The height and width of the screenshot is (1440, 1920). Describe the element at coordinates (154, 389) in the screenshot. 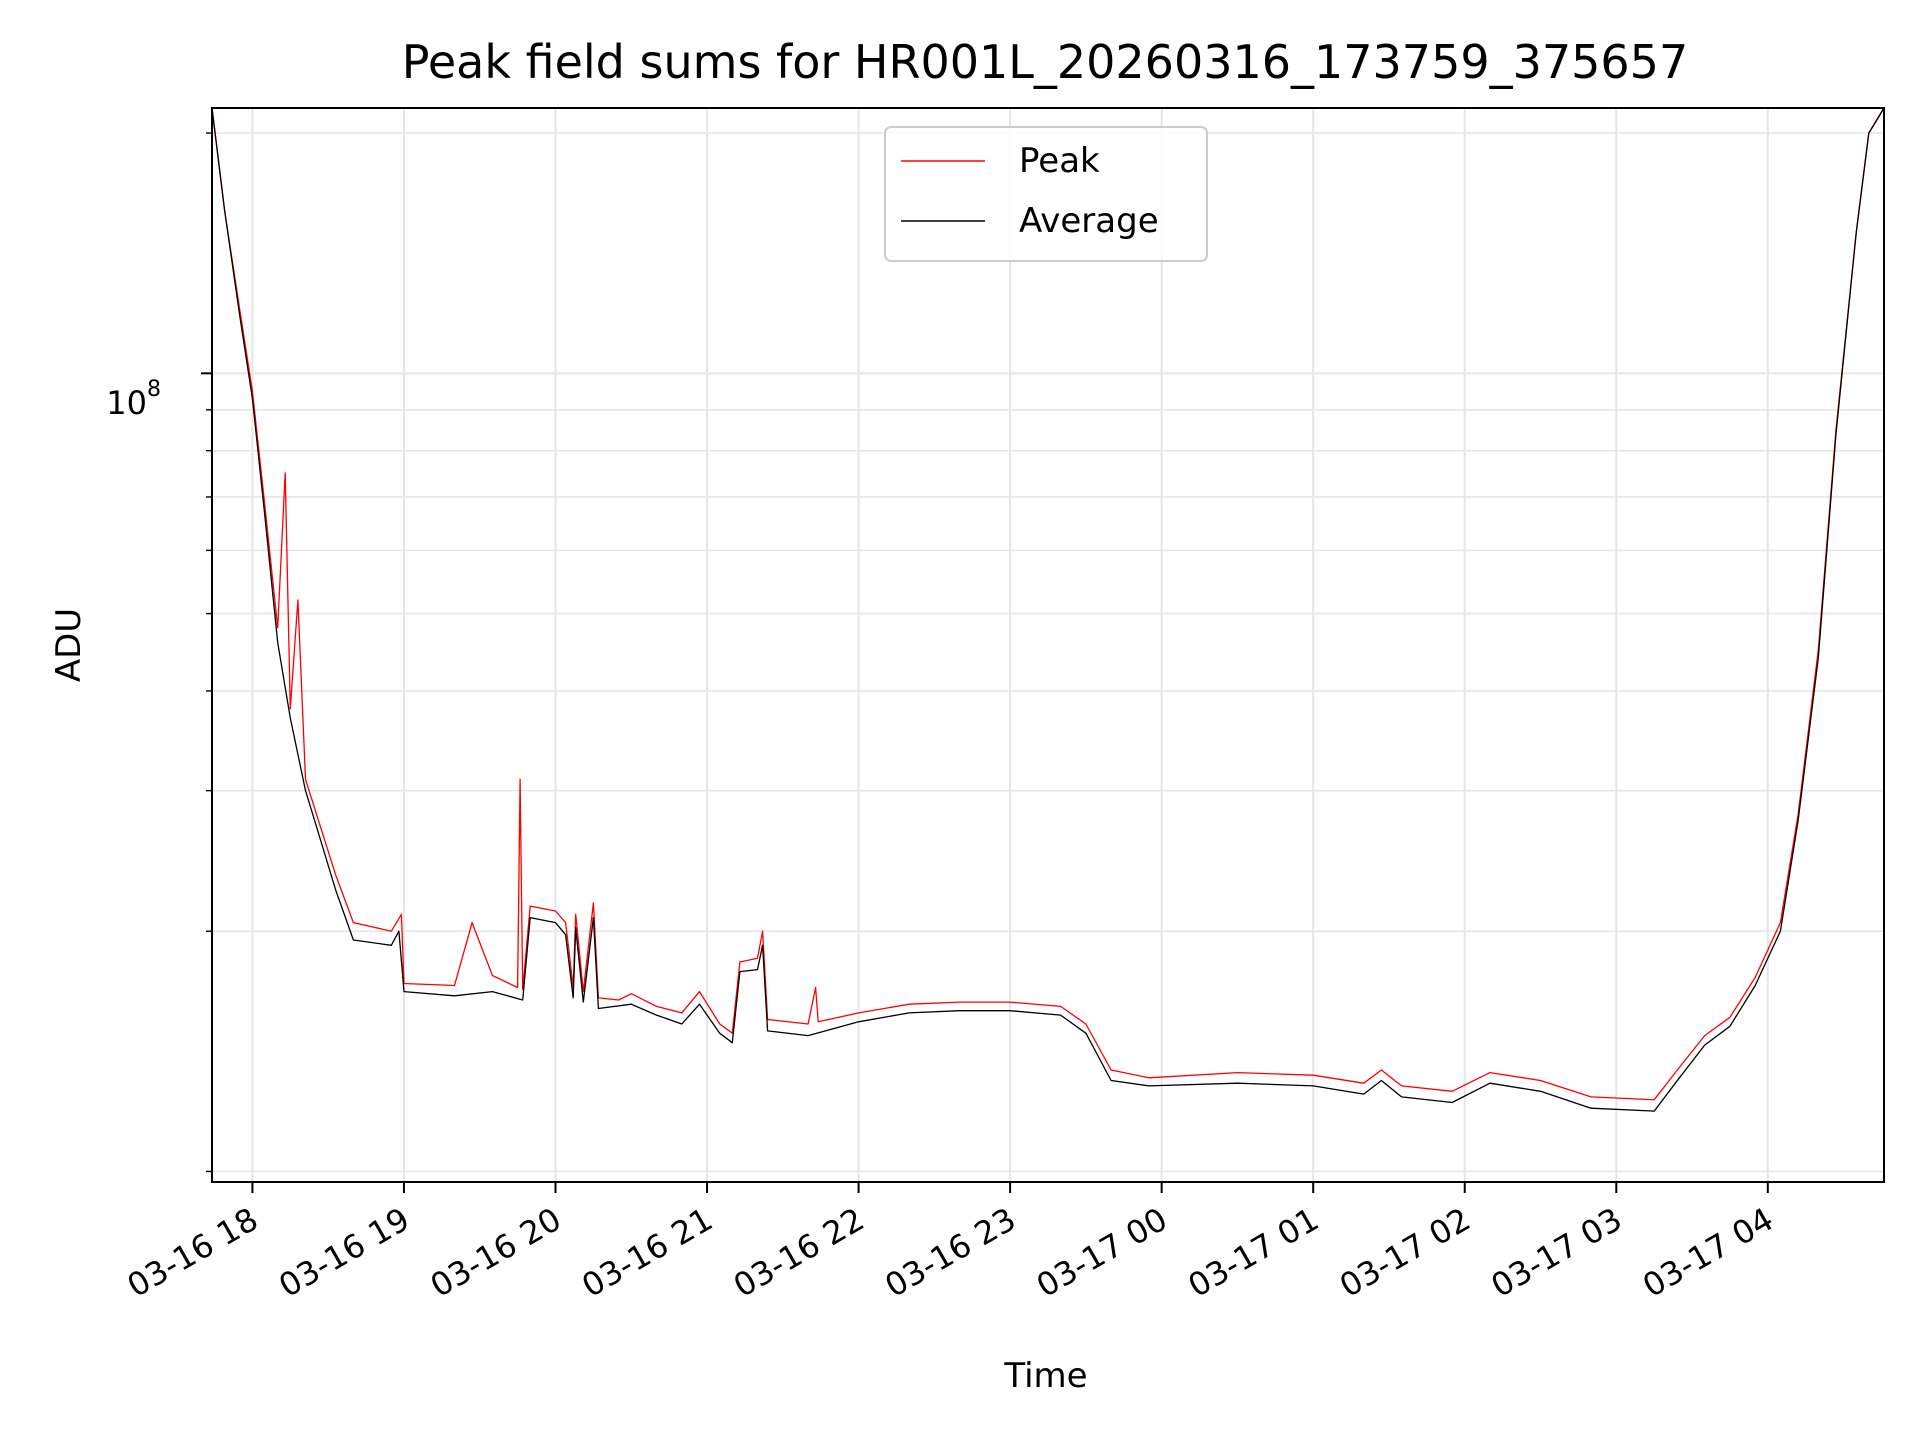

I see `y-tick-label-exponent: 8` at that location.